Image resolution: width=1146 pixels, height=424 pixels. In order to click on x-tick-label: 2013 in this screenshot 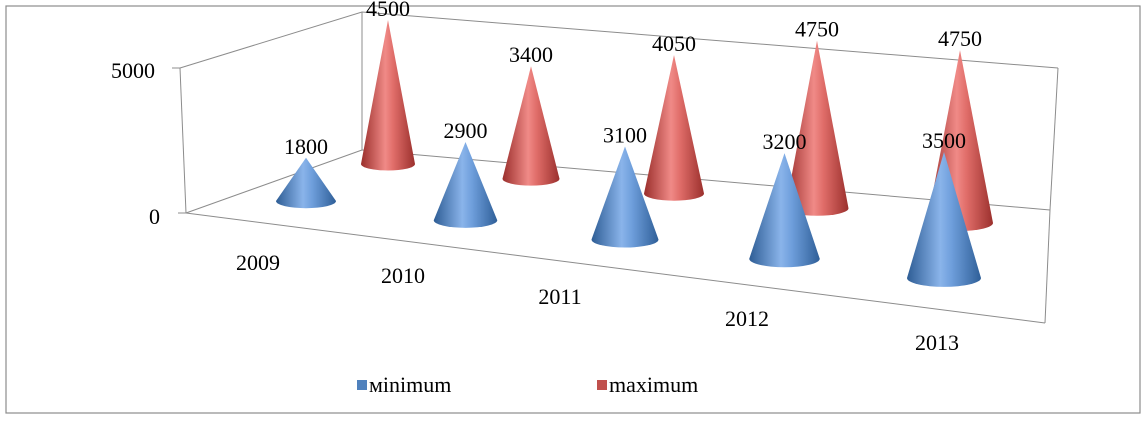, I will do `click(937, 342)`.